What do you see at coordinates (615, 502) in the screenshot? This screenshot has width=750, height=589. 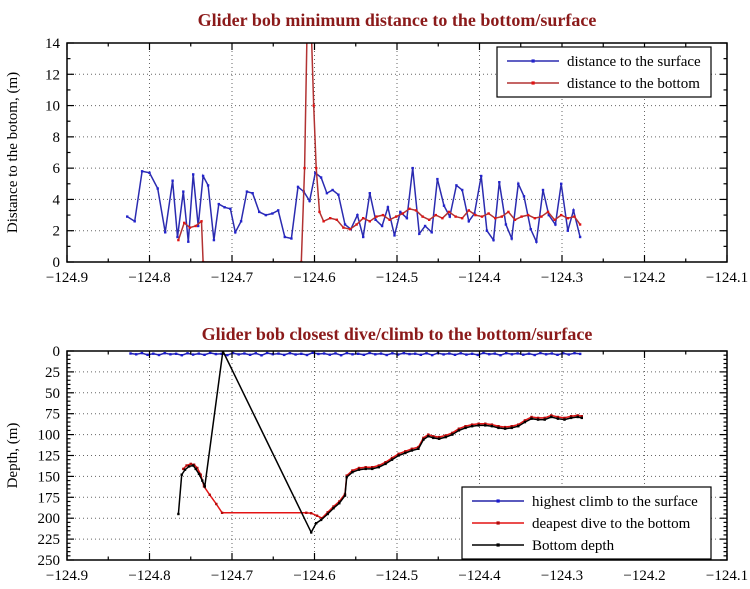 I see `legend-label: highest climb to the surface` at bounding box center [615, 502].